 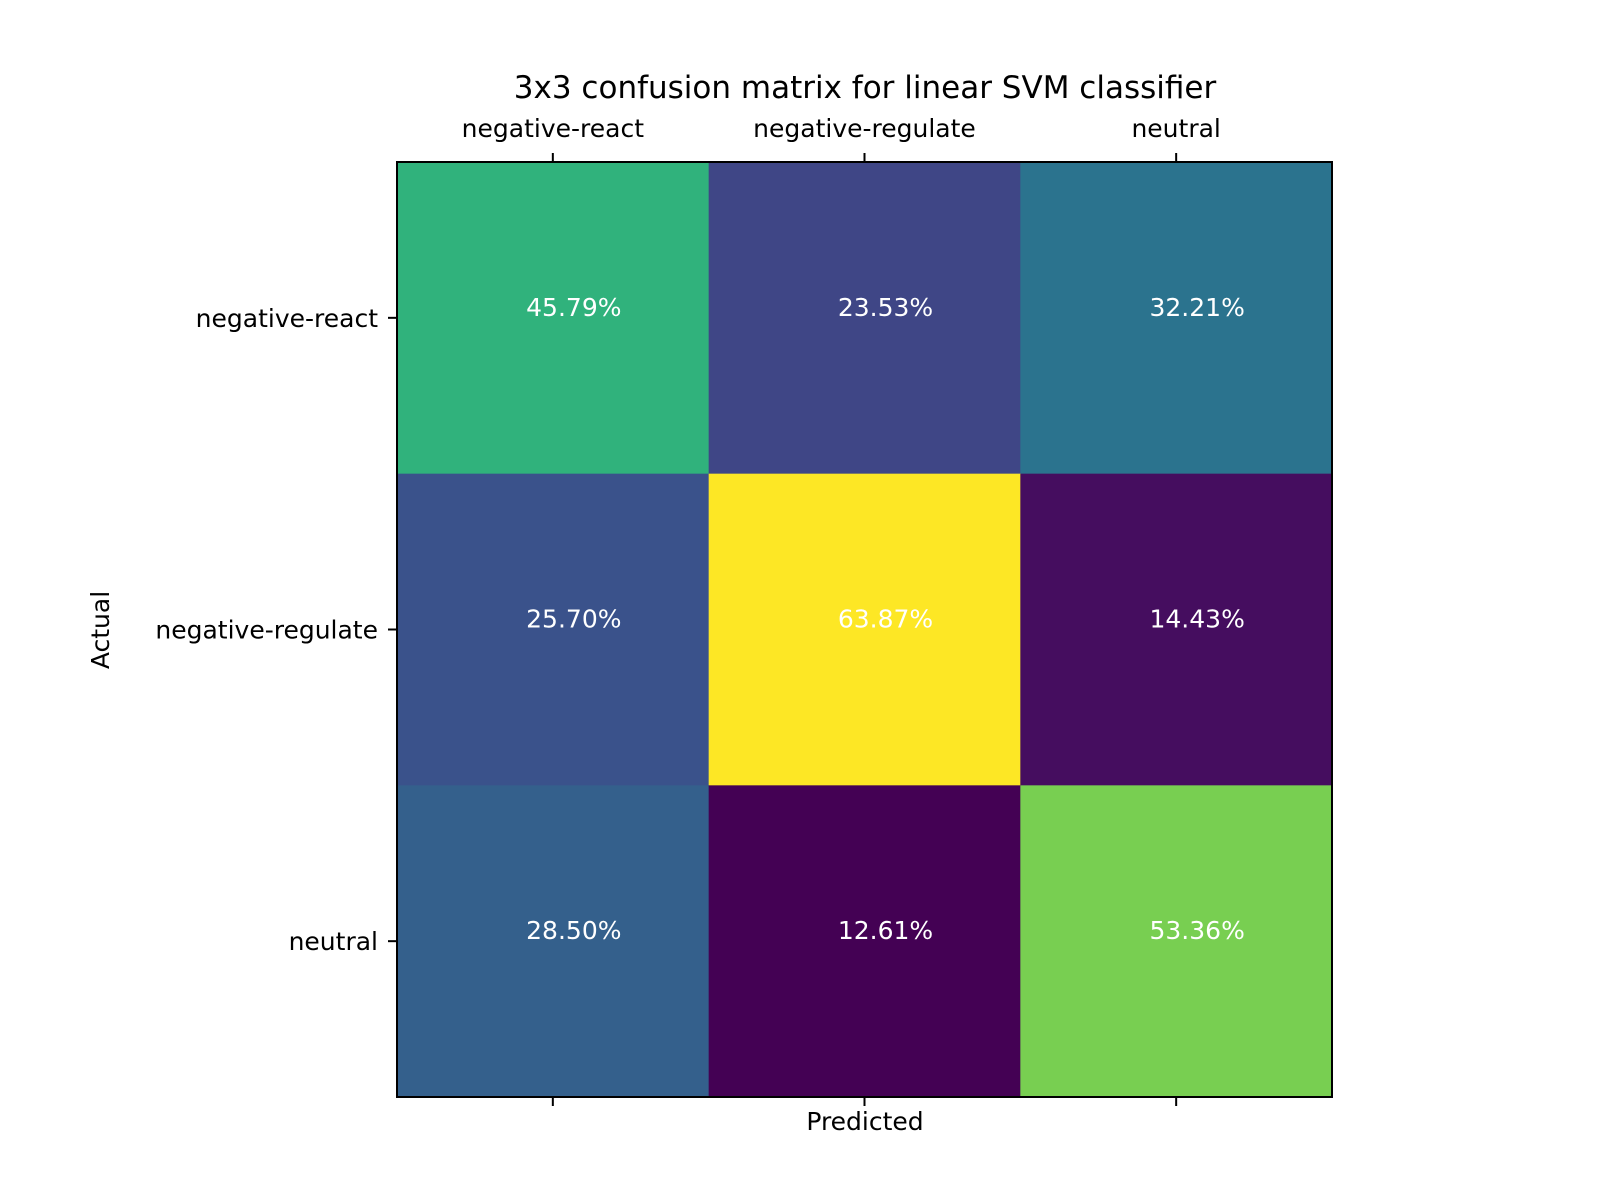 I want to click on heatmap-cell-r0-c0, so click(x=553, y=318).